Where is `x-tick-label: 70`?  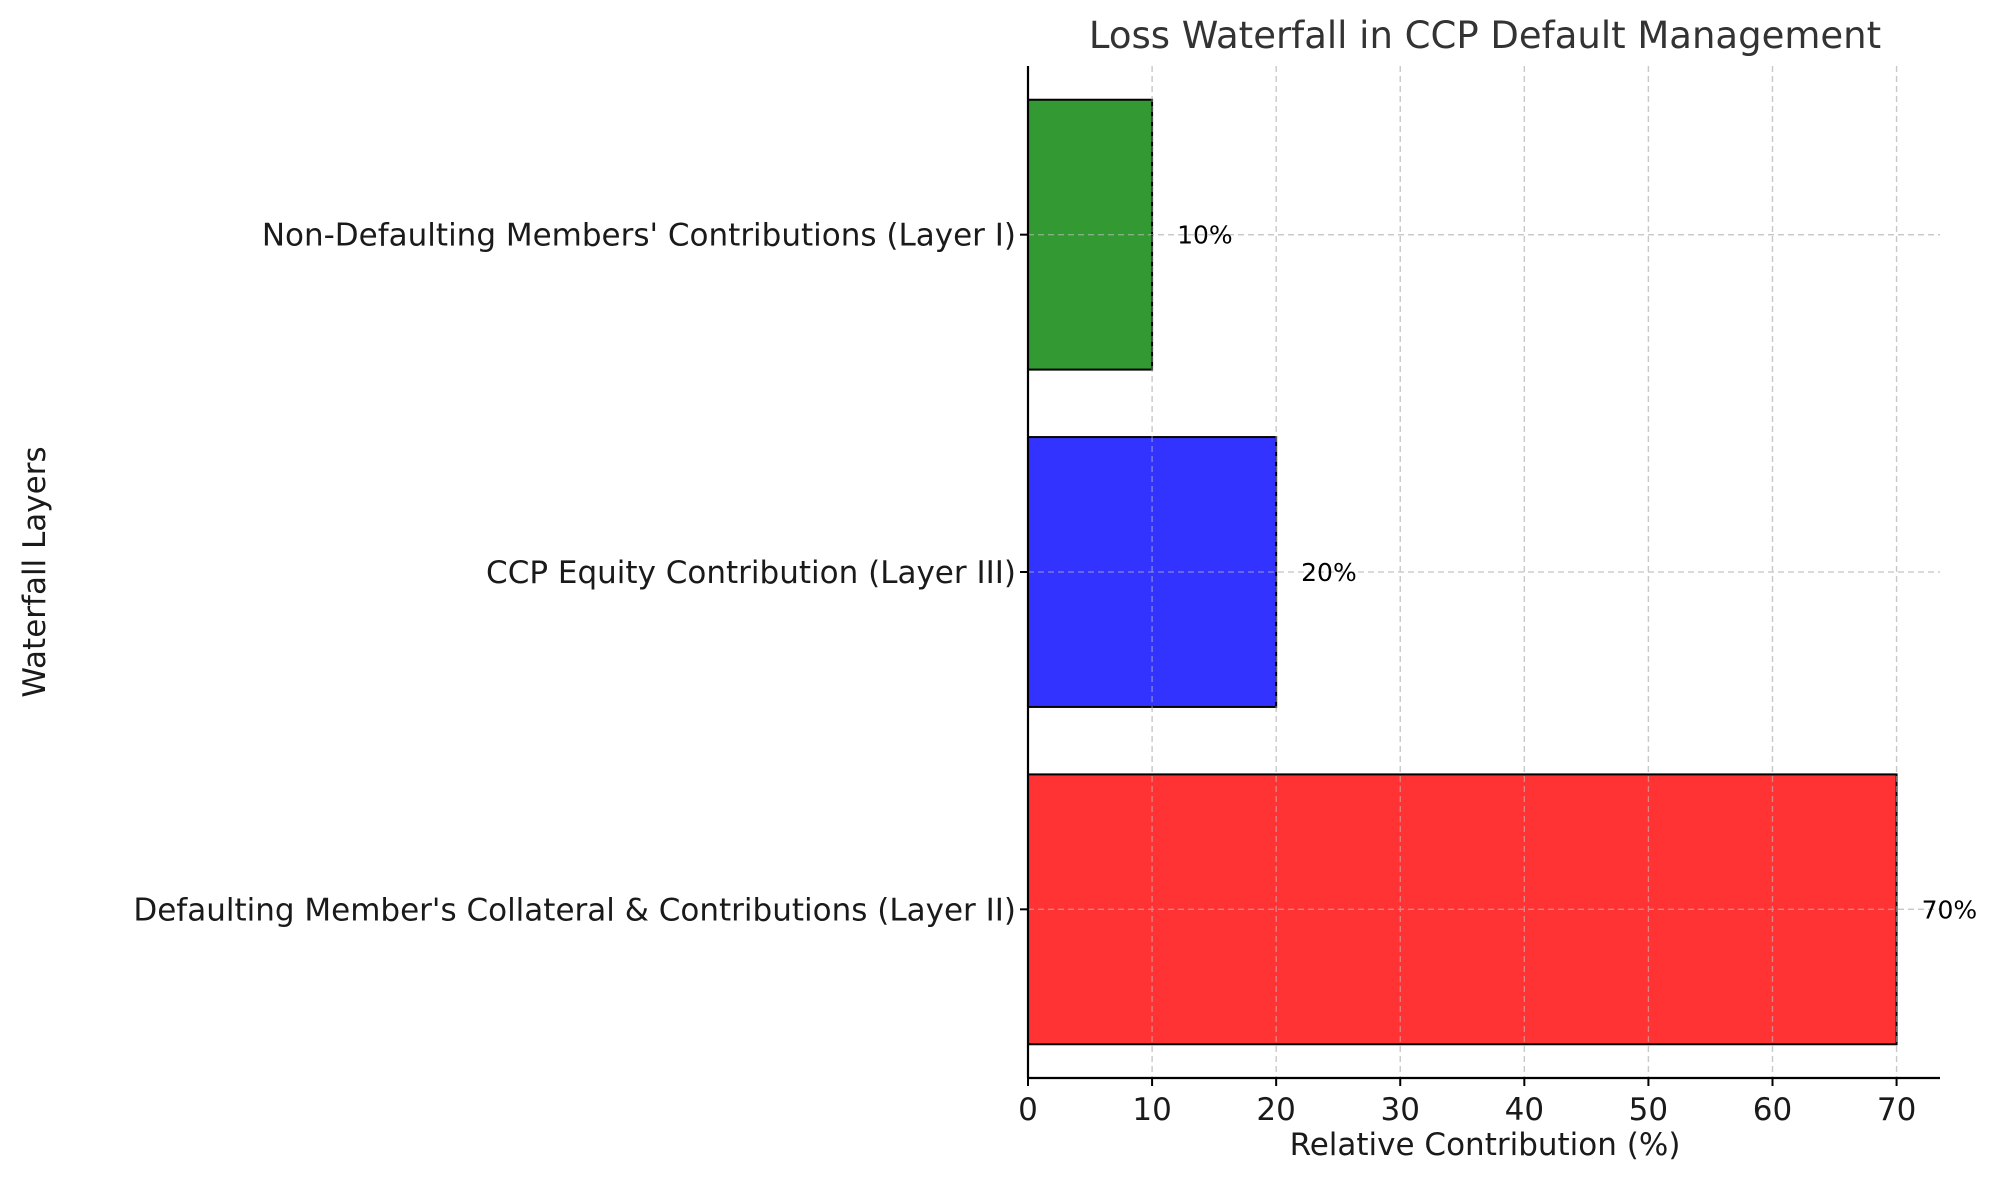
x-tick-label: 70 is located at coordinates (1896, 1110).